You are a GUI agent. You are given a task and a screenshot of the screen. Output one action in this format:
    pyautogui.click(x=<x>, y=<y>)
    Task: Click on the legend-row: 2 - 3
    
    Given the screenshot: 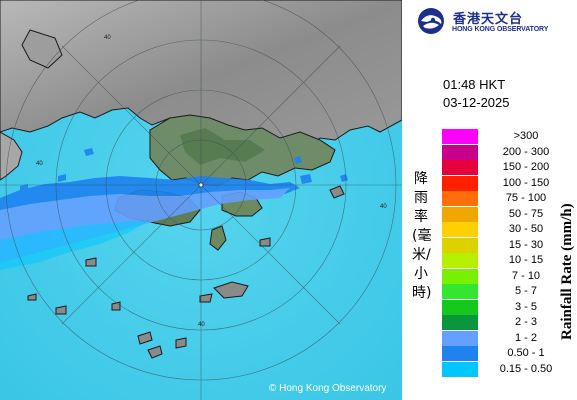 What is the action you would take?
    pyautogui.click(x=507, y=322)
    